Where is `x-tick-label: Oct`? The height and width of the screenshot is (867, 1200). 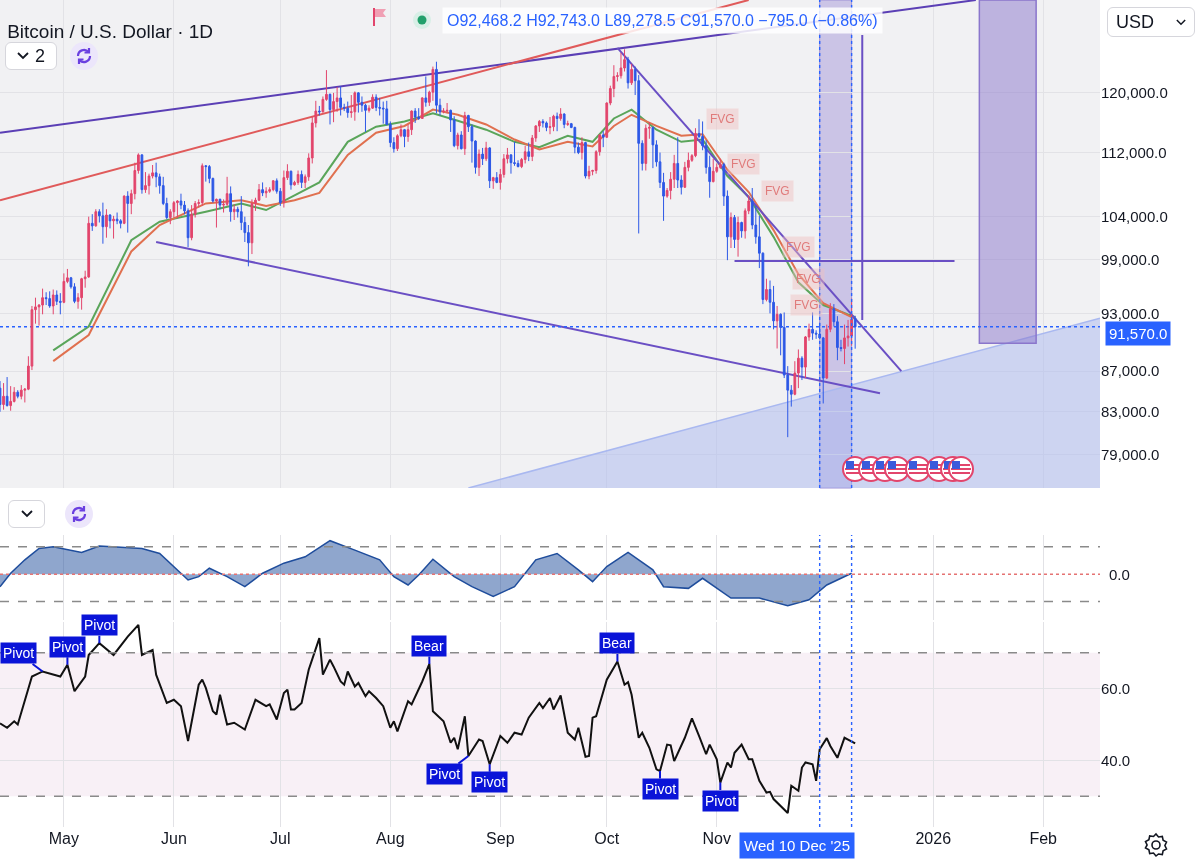
x-tick-label: Oct is located at coordinates (607, 838).